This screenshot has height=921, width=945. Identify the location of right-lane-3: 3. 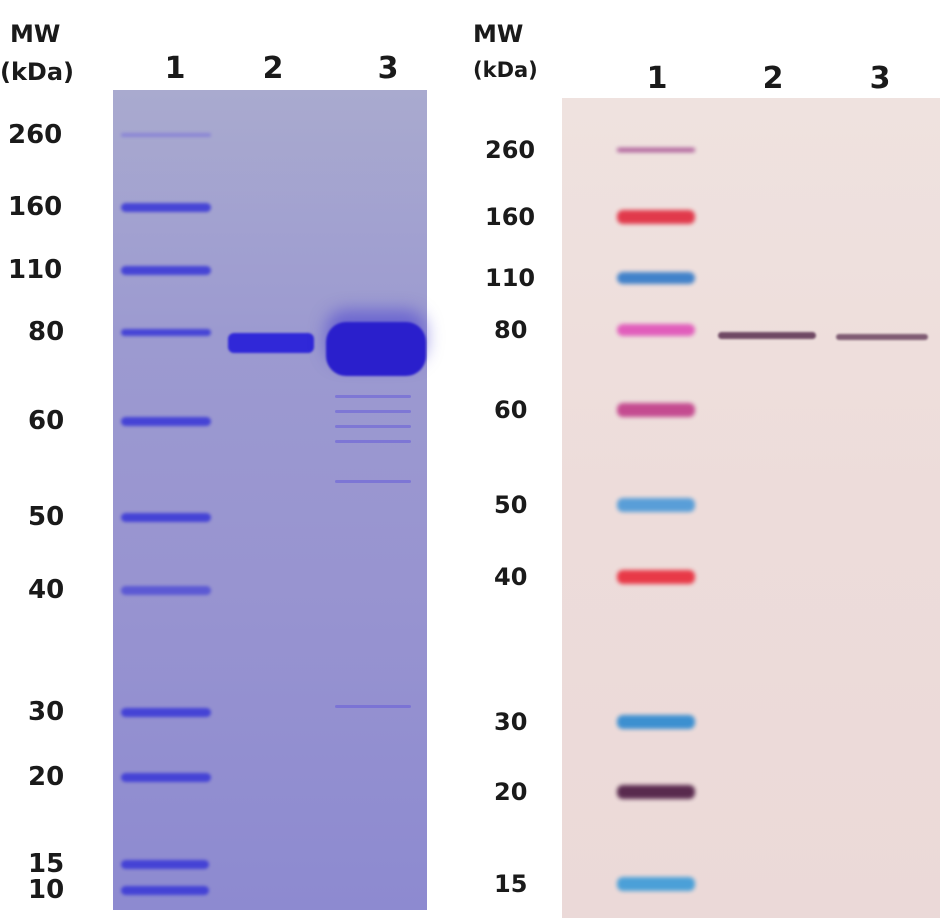
(880, 78).